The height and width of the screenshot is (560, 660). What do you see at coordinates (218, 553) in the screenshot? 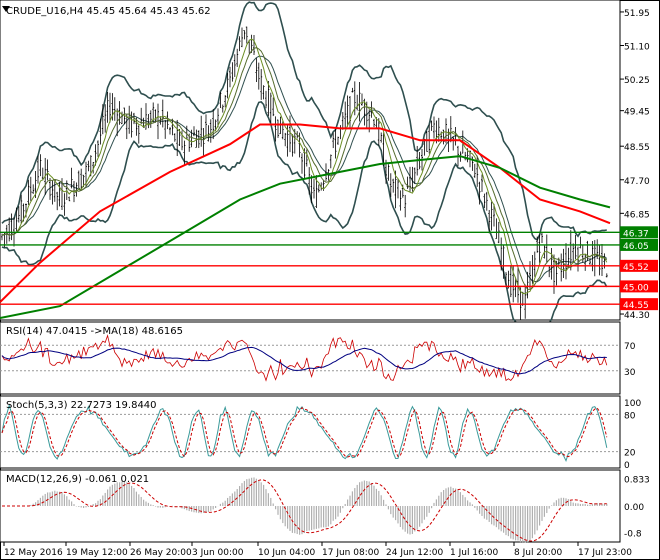
I see `time-tick-label: 3 Jun 00:00` at bounding box center [218, 553].